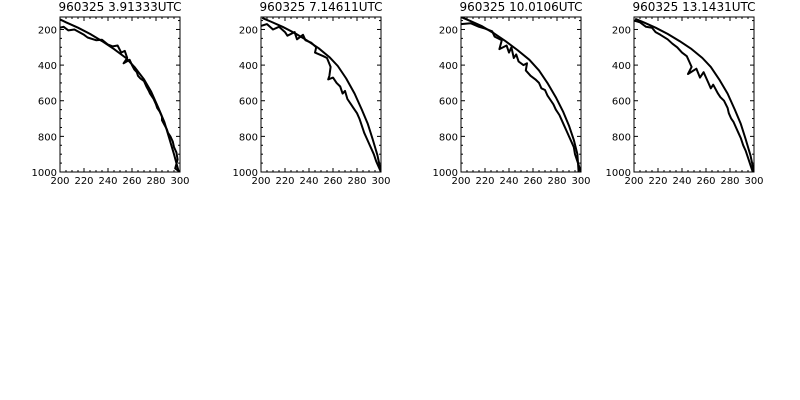 The height and width of the screenshot is (400, 800). Describe the element at coordinates (693, 7) in the screenshot. I see `panel-title: 960325 13.1431UTC` at that location.